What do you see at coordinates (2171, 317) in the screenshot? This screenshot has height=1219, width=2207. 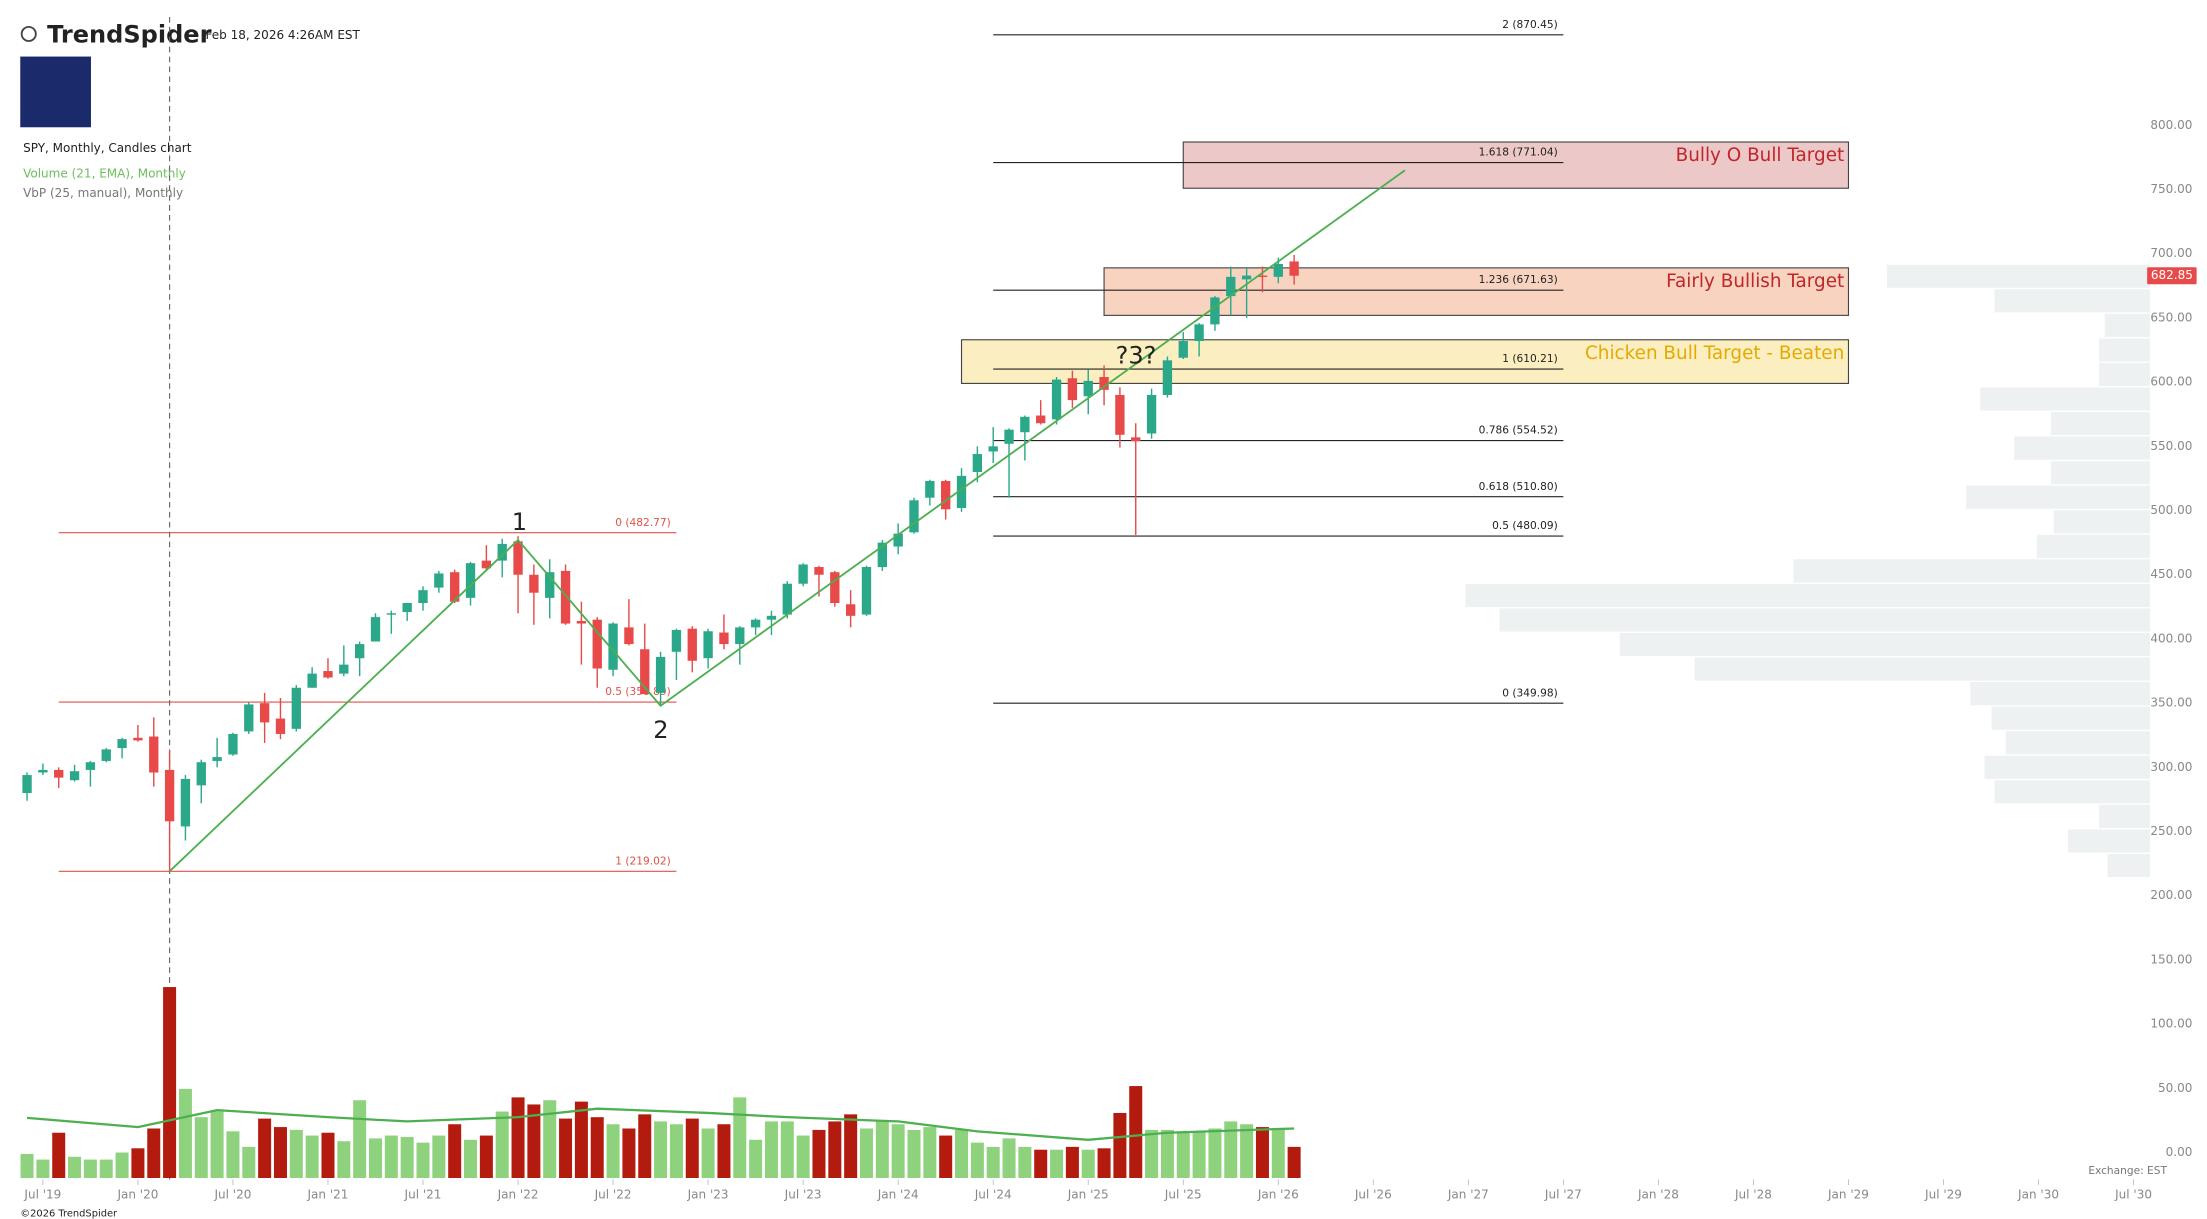 I see `y-tick-label: 650.00` at bounding box center [2171, 317].